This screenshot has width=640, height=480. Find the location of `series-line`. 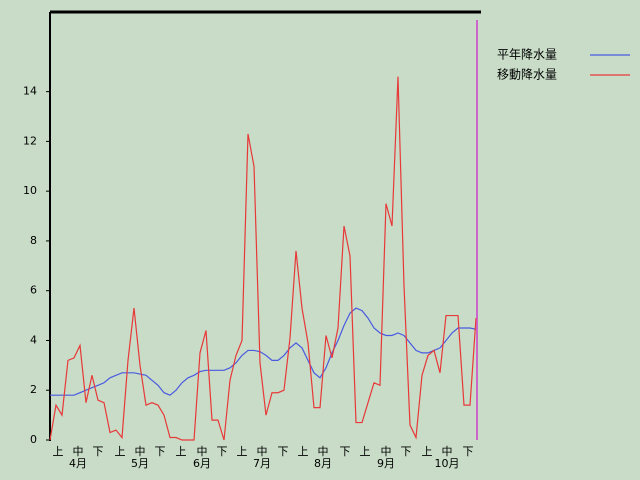

series-line is located at coordinates (263, 351).